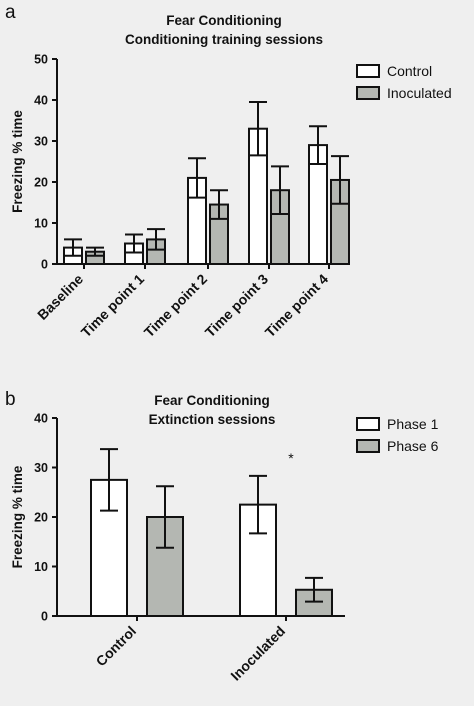  Describe the element at coordinates (60, 297) in the screenshot. I see `x-tick-label: Baseline` at that location.